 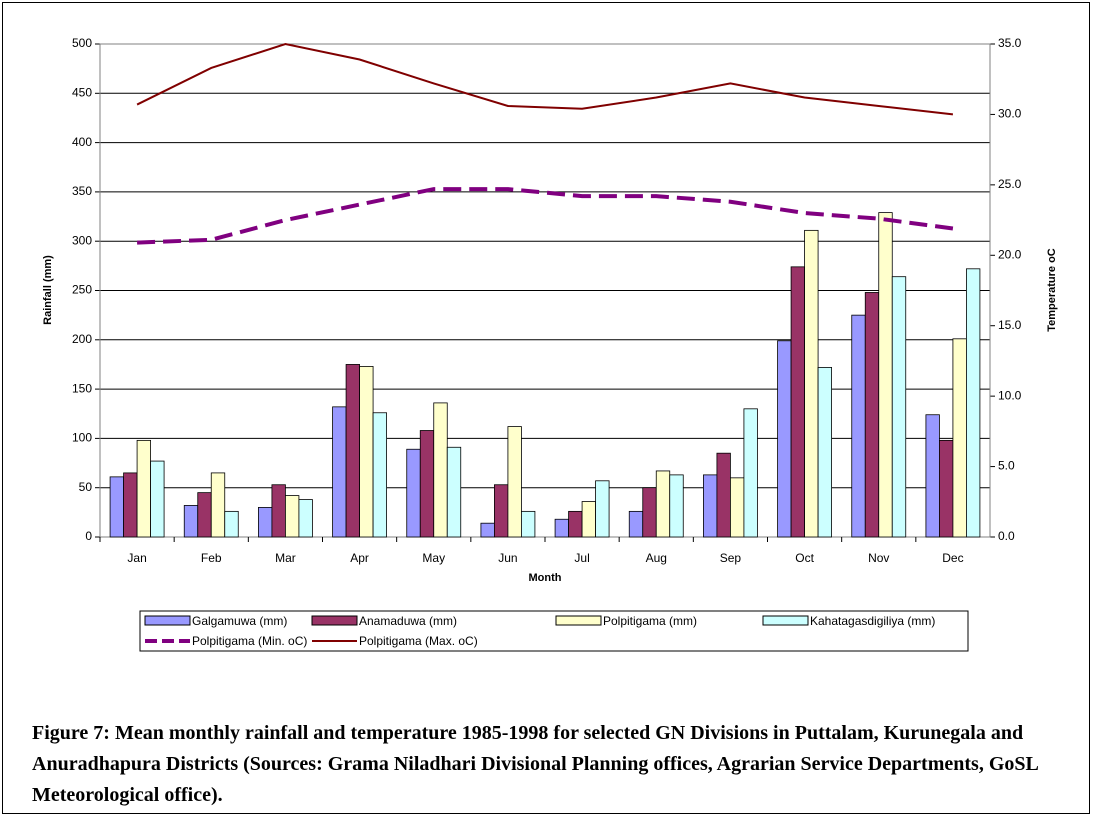 I want to click on x-tick-label: Mar, so click(x=285, y=558).